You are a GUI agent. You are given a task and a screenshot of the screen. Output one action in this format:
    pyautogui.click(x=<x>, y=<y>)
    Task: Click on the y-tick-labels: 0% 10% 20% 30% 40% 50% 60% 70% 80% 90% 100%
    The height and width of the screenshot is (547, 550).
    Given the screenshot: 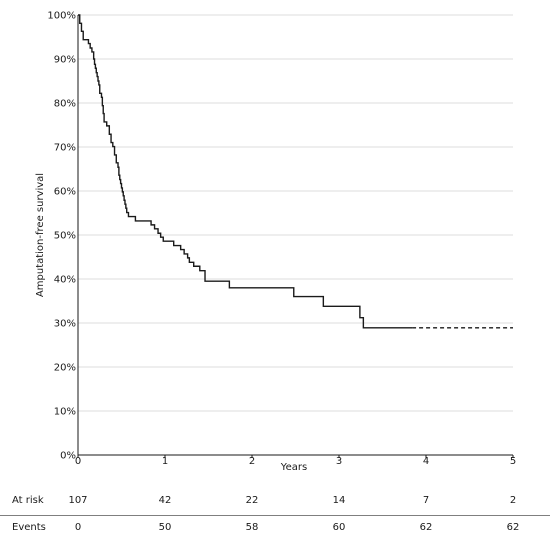 What is the action you would take?
    pyautogui.click(x=61, y=236)
    